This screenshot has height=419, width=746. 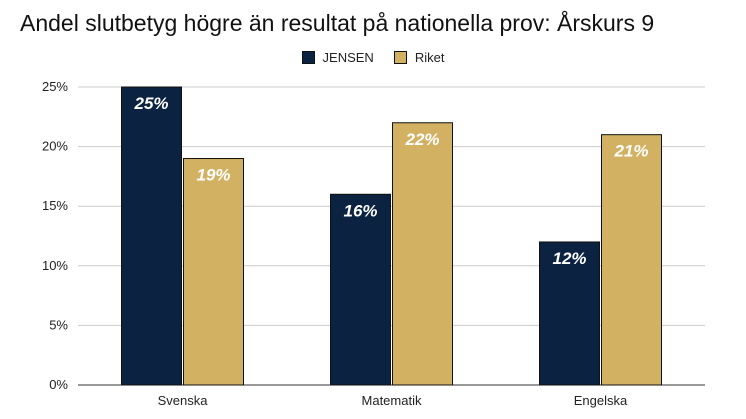 I want to click on legend: JENSEN Riket, so click(x=373, y=57).